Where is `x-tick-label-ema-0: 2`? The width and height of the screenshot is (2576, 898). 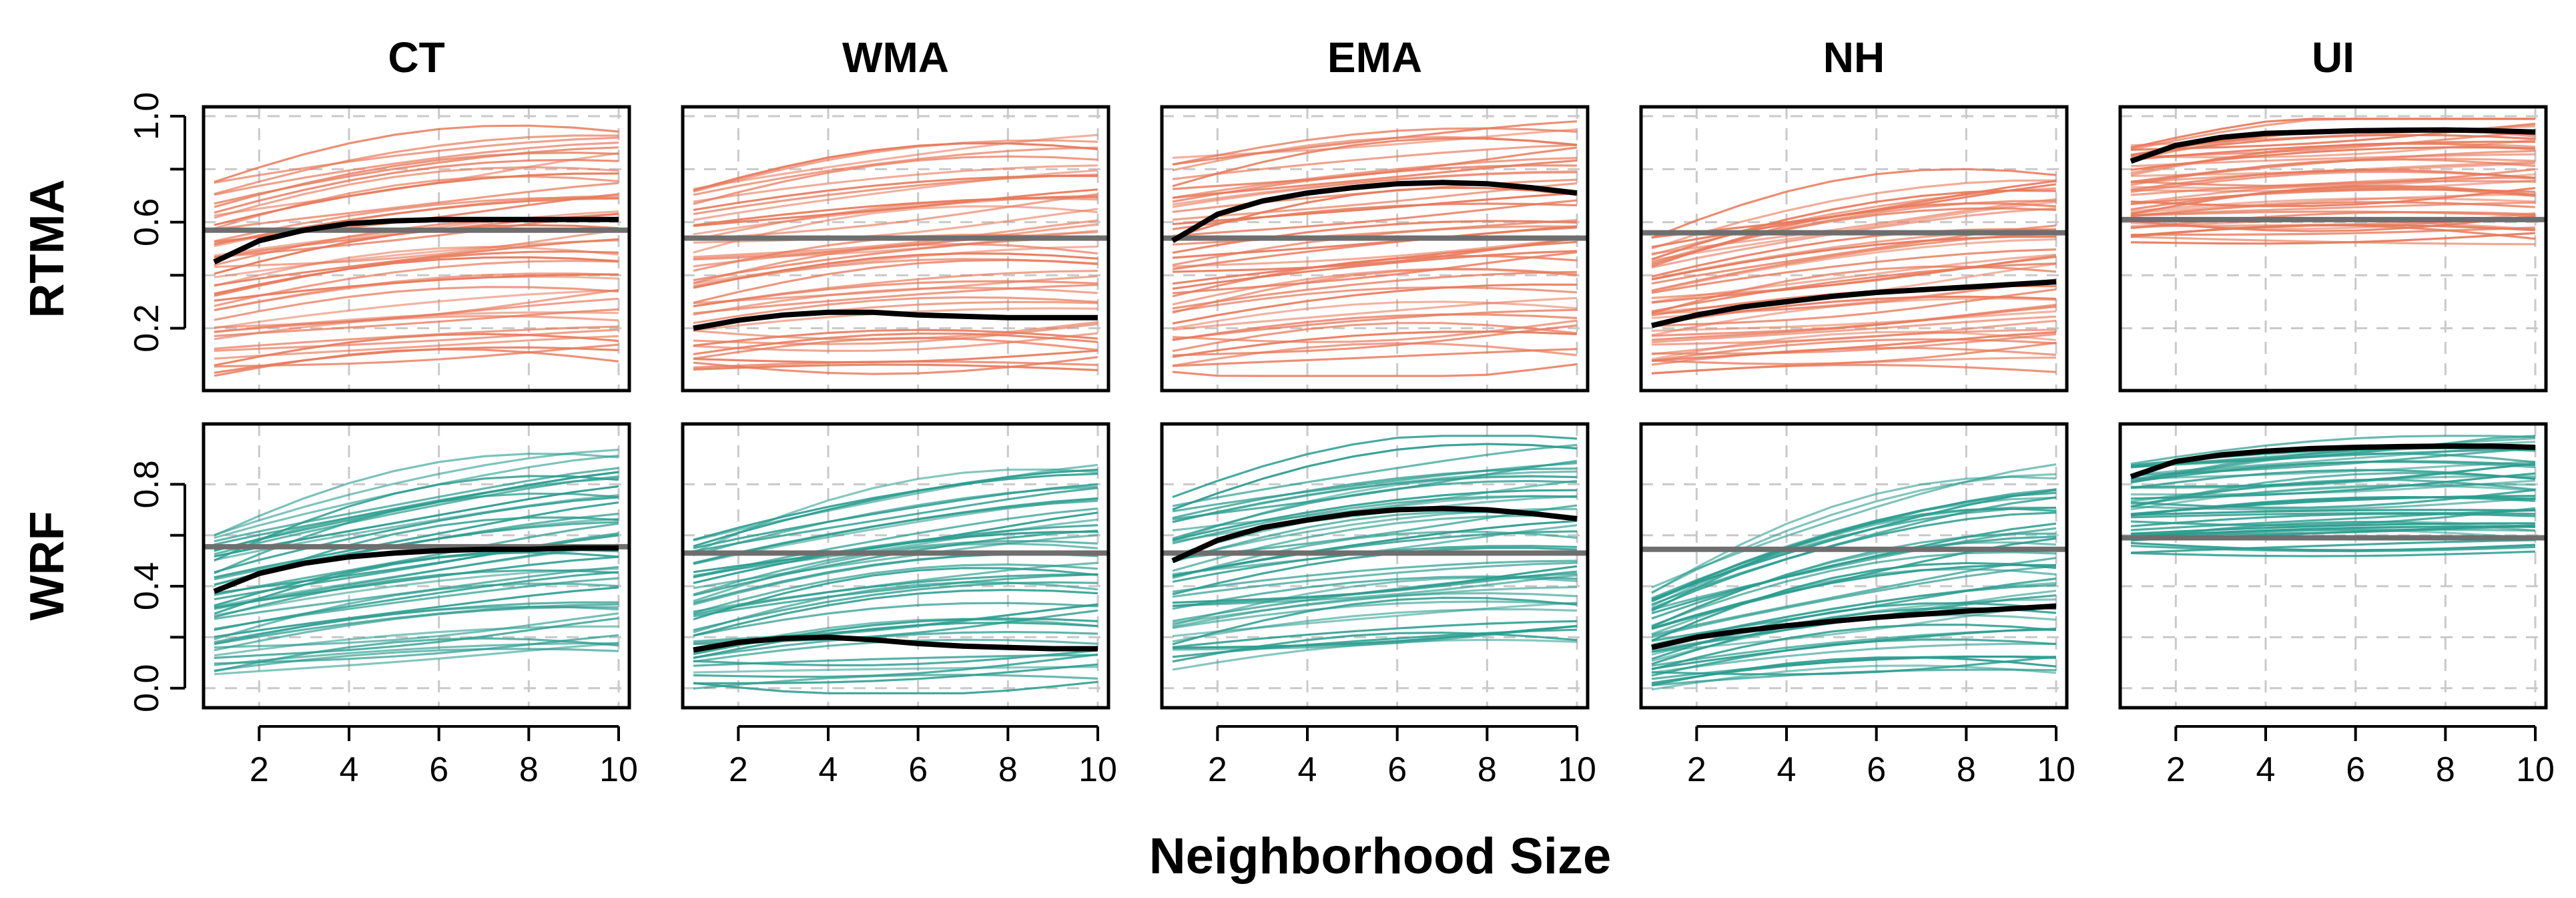 x-tick-label-ema-0: 2 is located at coordinates (1217, 770).